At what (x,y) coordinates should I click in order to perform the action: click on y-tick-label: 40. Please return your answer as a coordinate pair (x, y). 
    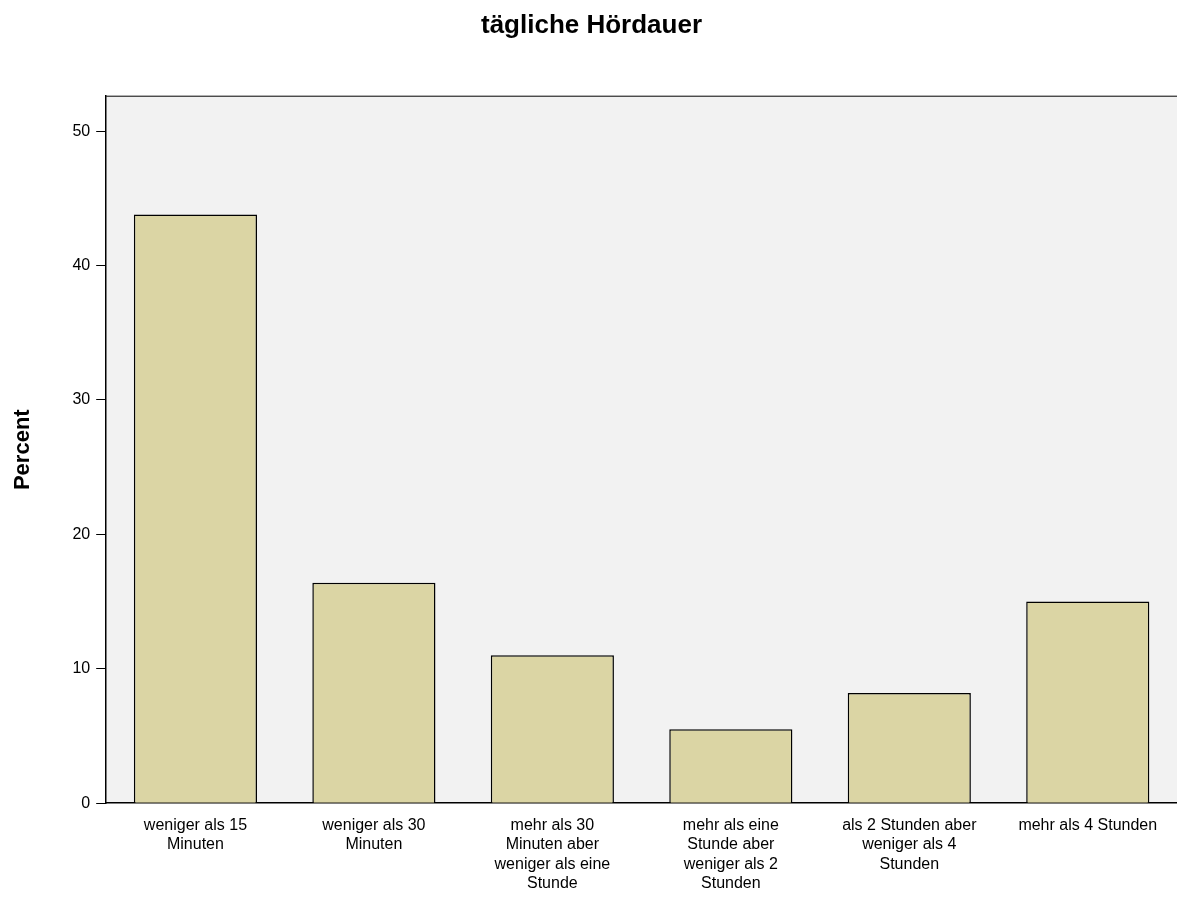
    Looking at the image, I should click on (81, 264).